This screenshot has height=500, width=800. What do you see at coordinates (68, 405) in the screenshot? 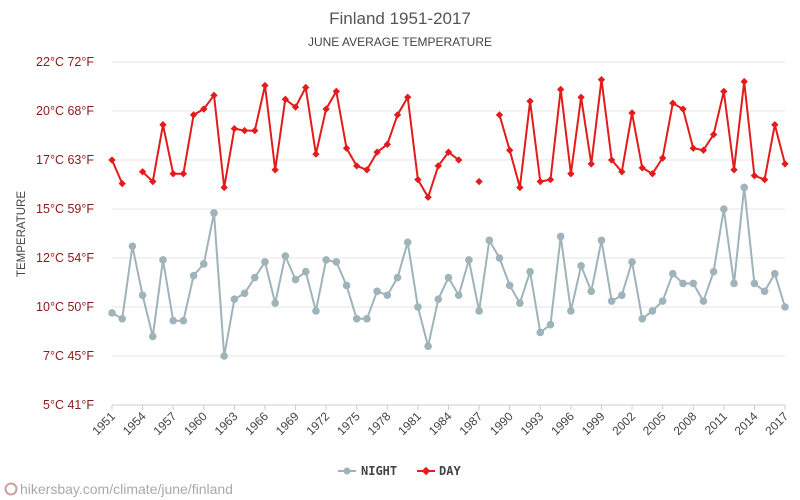
I see `y-tick-label: 5°C 41°F` at bounding box center [68, 405].